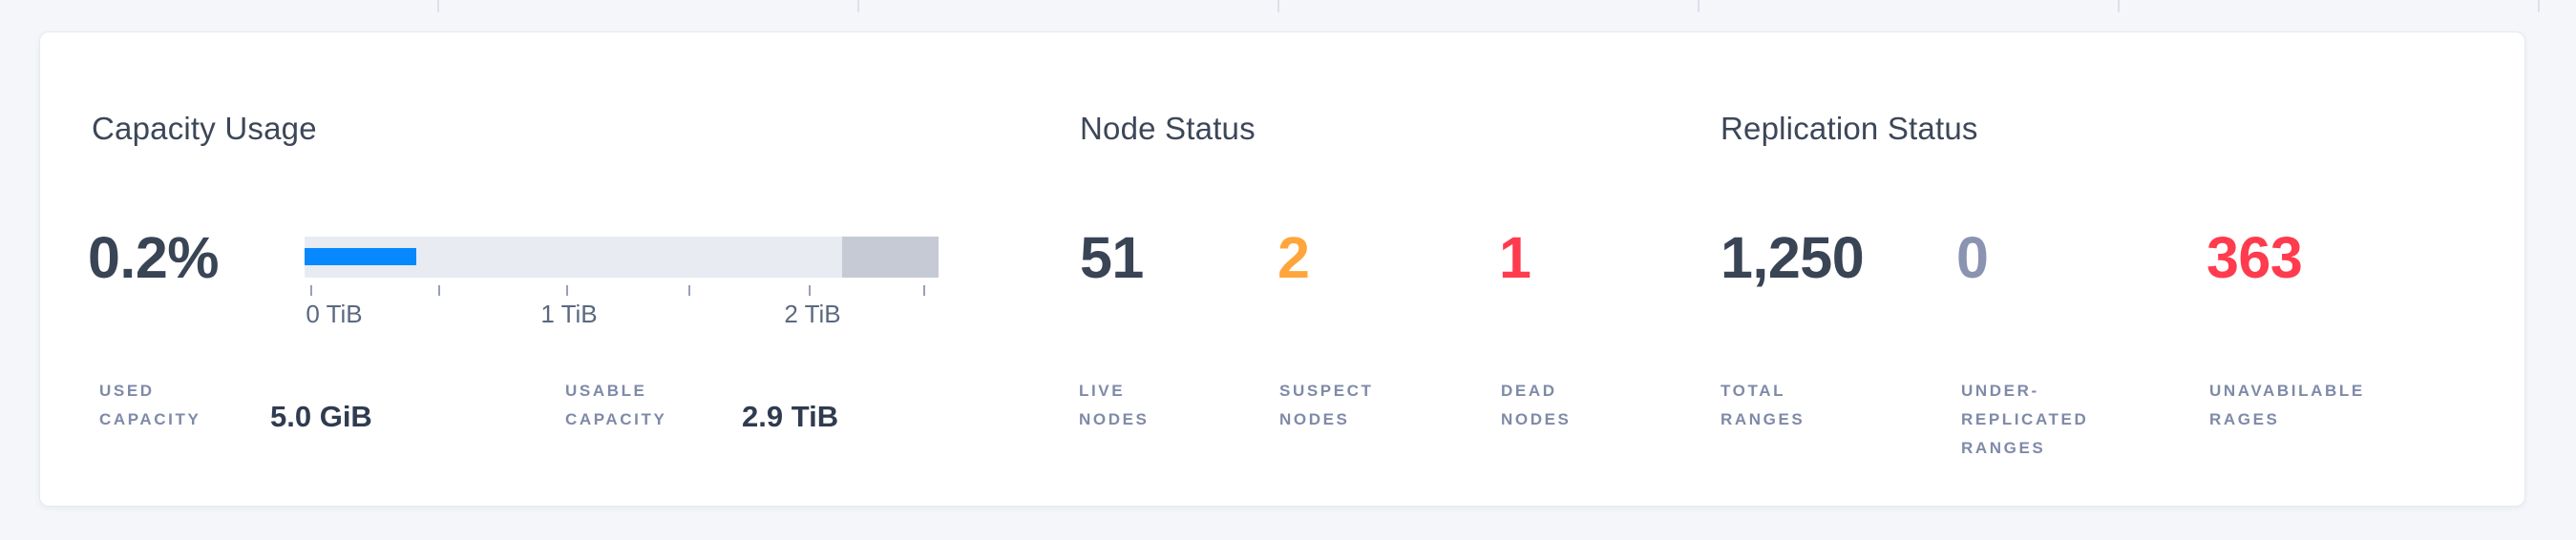 This screenshot has height=540, width=2576. Describe the element at coordinates (2254, 257) in the screenshot. I see `unavailable-ranges-count: 363` at that location.